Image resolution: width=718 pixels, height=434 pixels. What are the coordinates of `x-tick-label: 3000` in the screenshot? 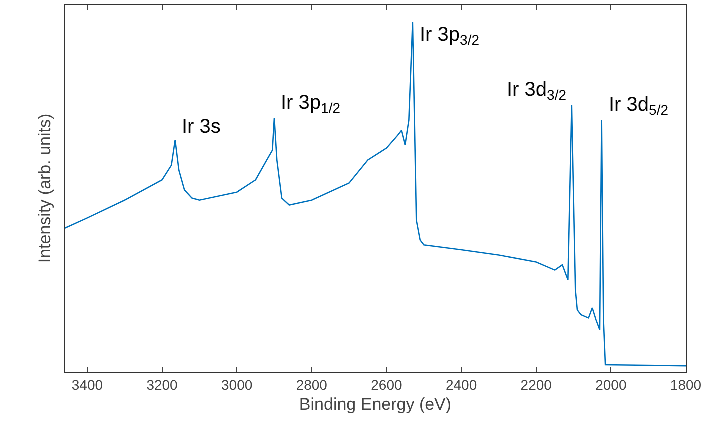 It's located at (237, 384).